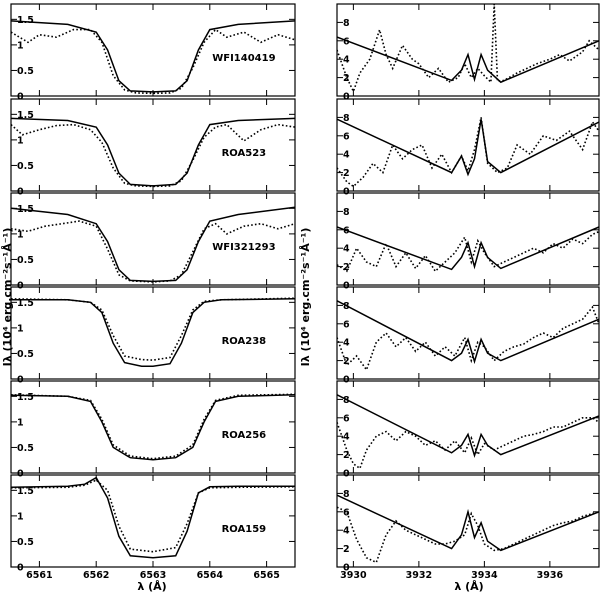 This screenshot has width=600, height=594. Describe the element at coordinates (153, 148) in the screenshot. I see `panel-left-1: 0 0.5 1 1.5 ROA523` at that location.